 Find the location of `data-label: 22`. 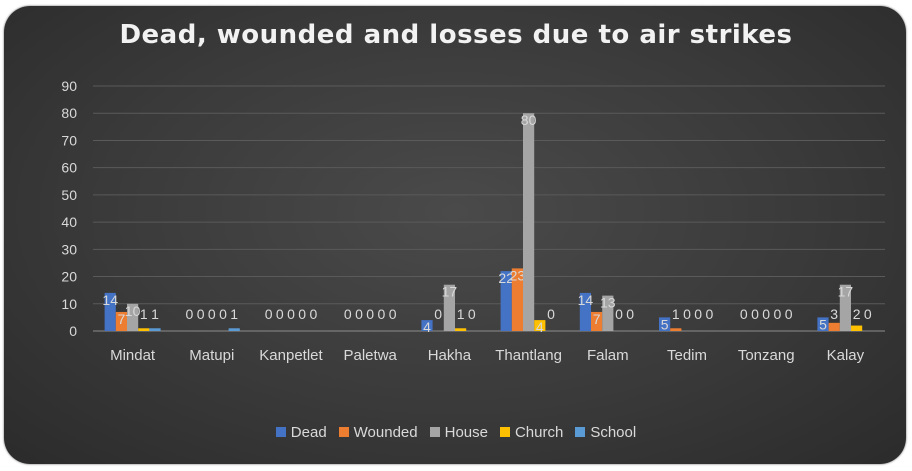

data-label: 22 is located at coordinates (506, 278).